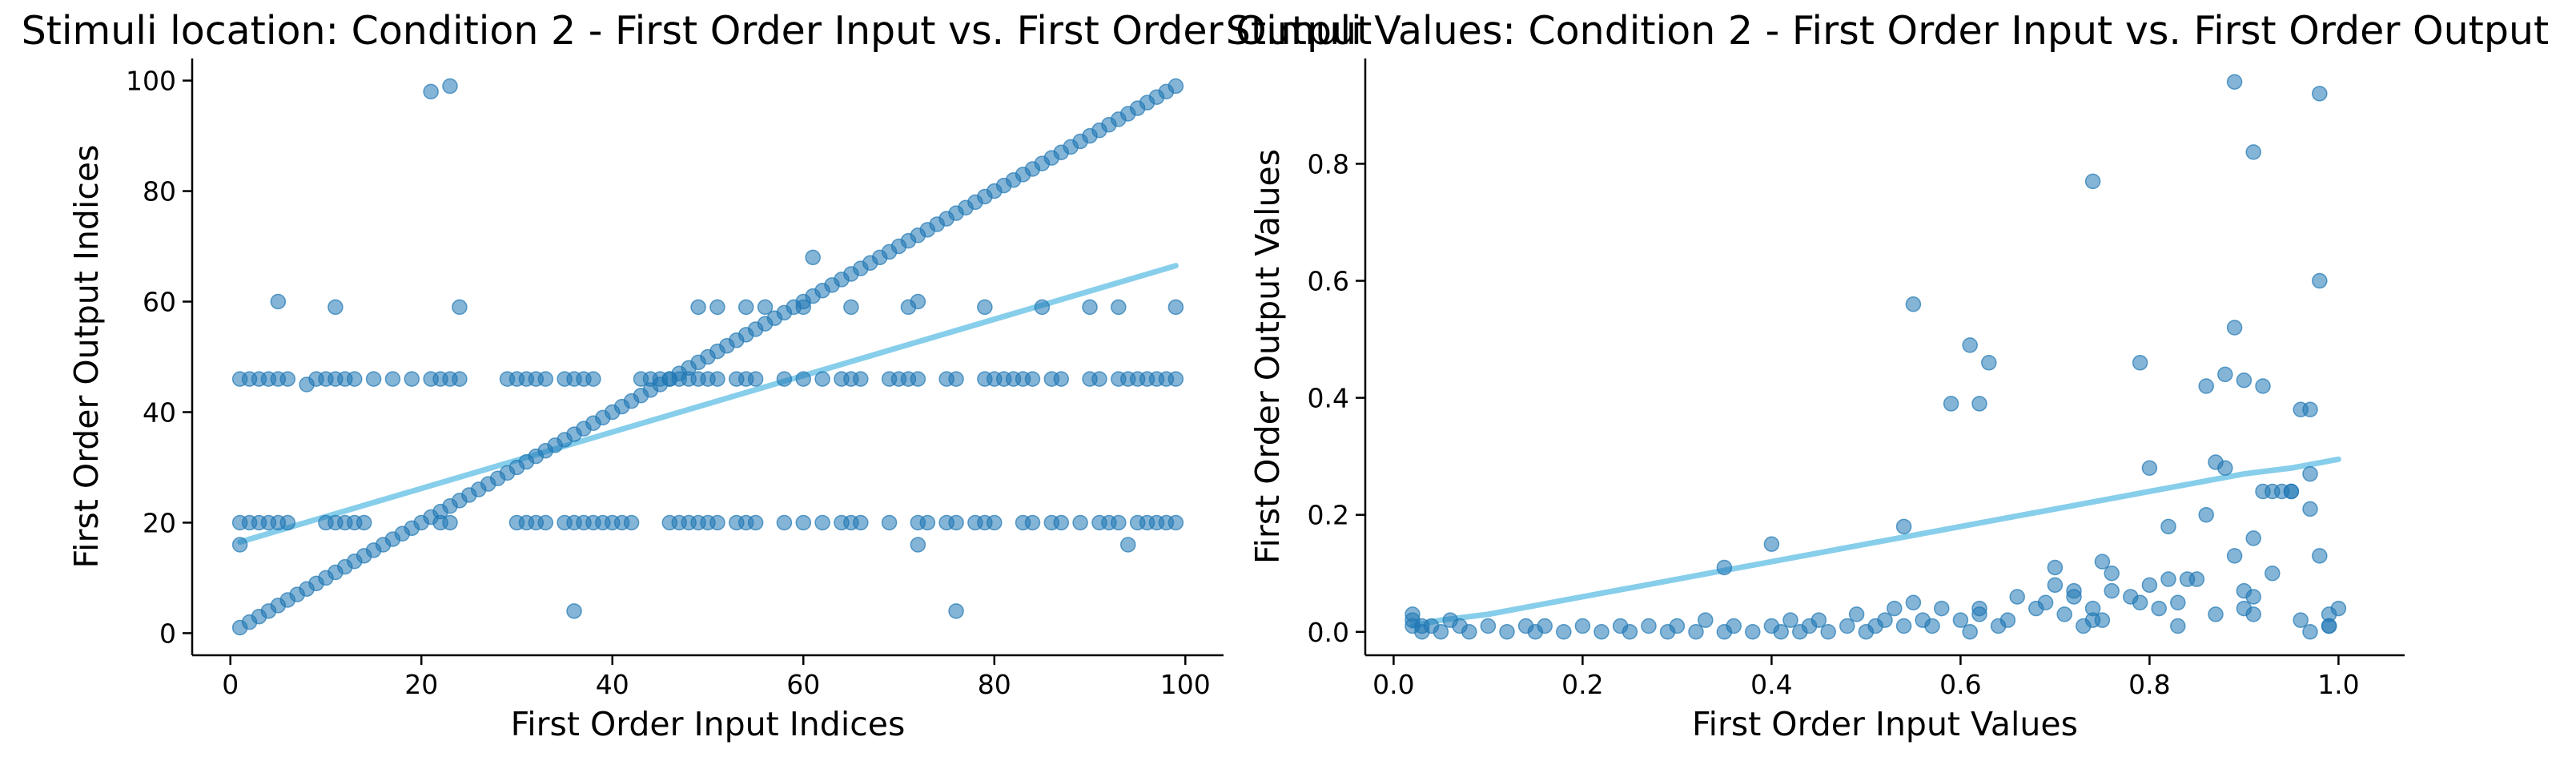  I want to click on y-ticks-location: 0 20 40 60 80 100, so click(159, 357).